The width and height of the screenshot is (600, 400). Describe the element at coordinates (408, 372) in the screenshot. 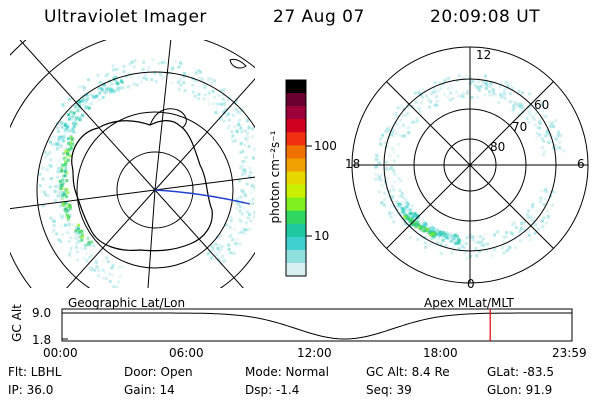

I see `gc-alt-info: GC Alt: 8.4 Re` at that location.